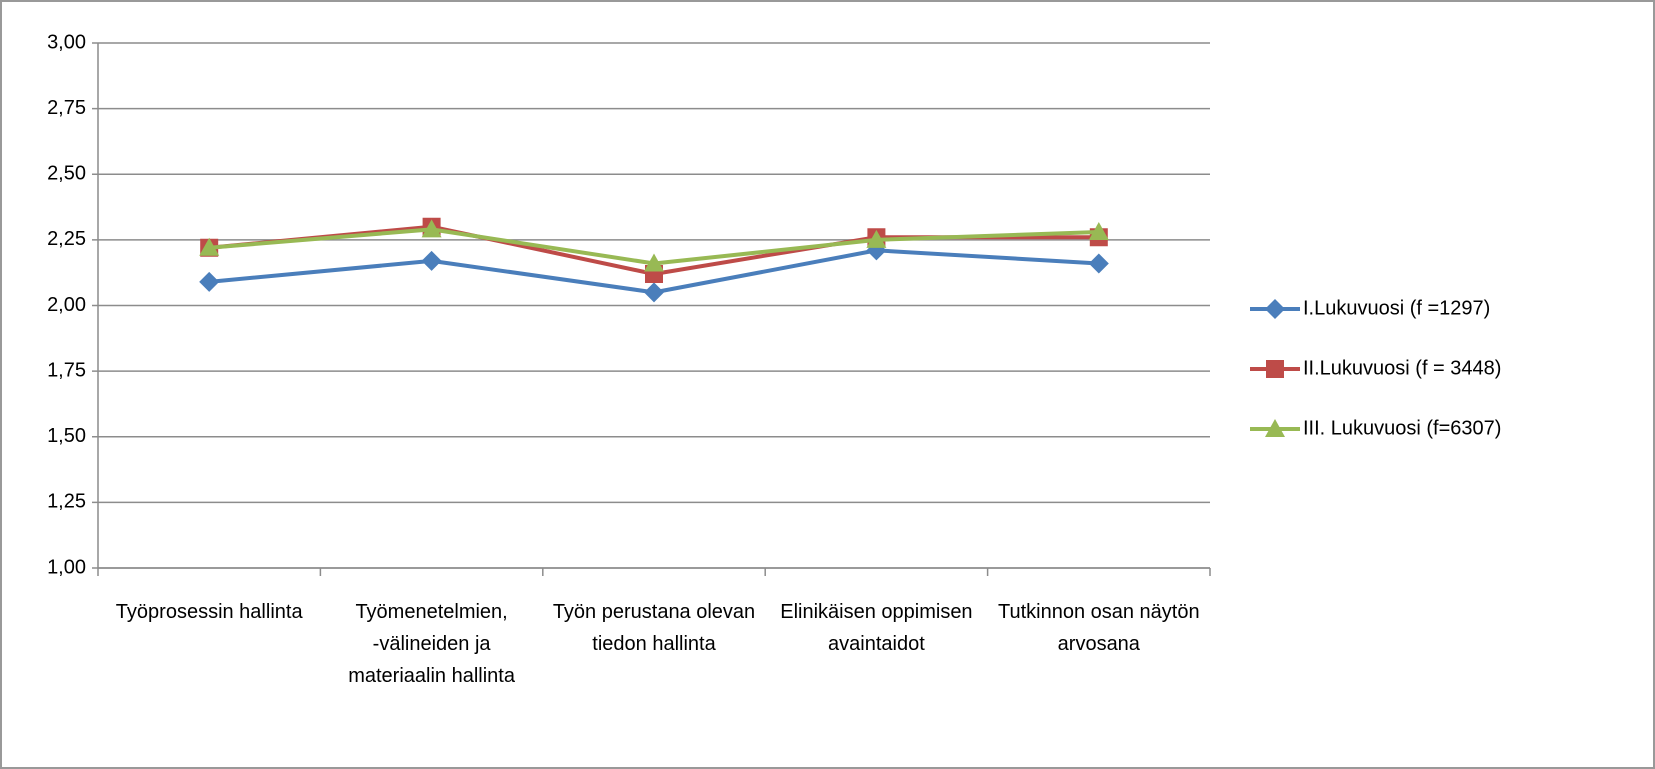  I want to click on y-tick-label: 2,00, so click(66, 305).